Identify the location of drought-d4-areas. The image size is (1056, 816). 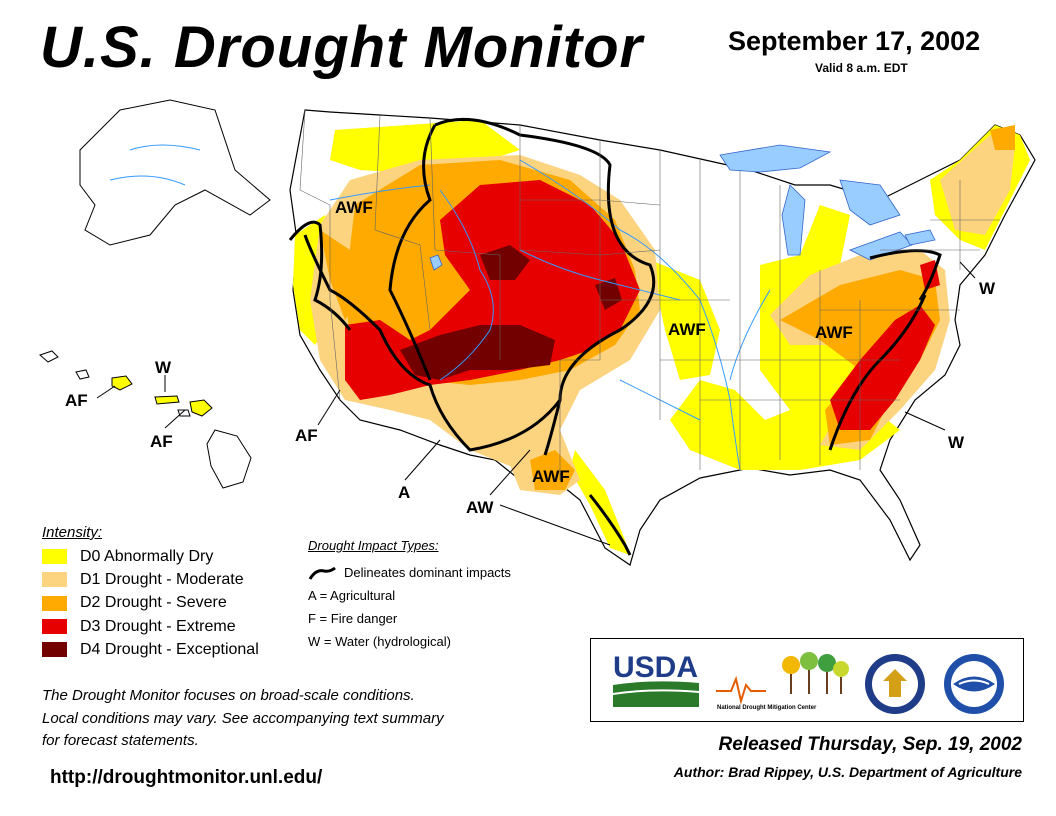
(511, 312).